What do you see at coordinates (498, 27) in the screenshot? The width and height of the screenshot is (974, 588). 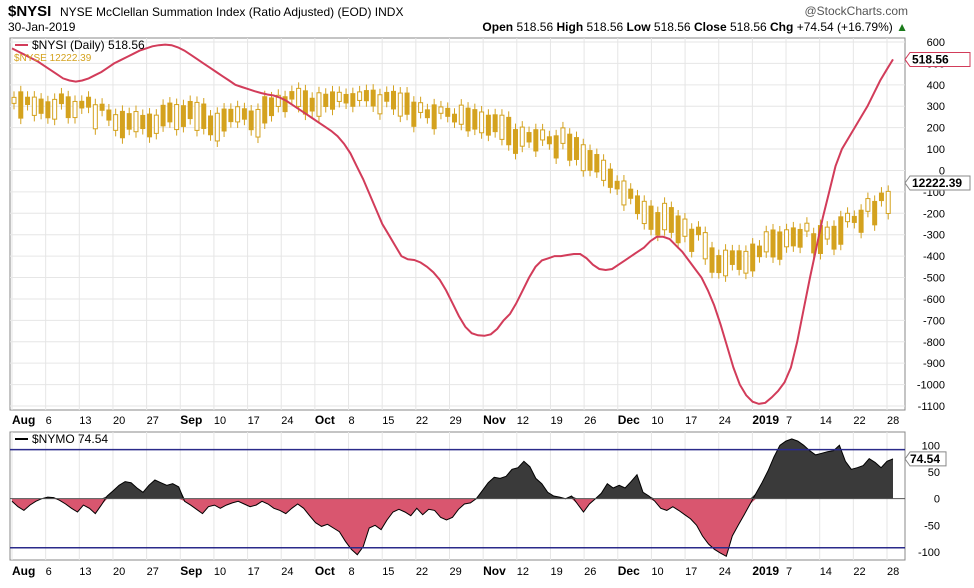 I see `open-label: Open` at bounding box center [498, 27].